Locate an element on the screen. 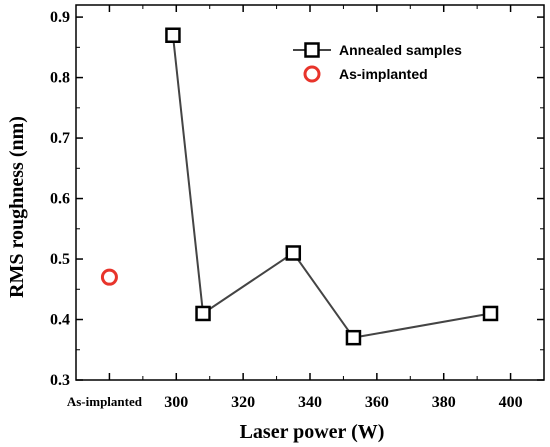 The width and height of the screenshot is (550, 447). y-tick-label: 0.9 is located at coordinates (60, 17).